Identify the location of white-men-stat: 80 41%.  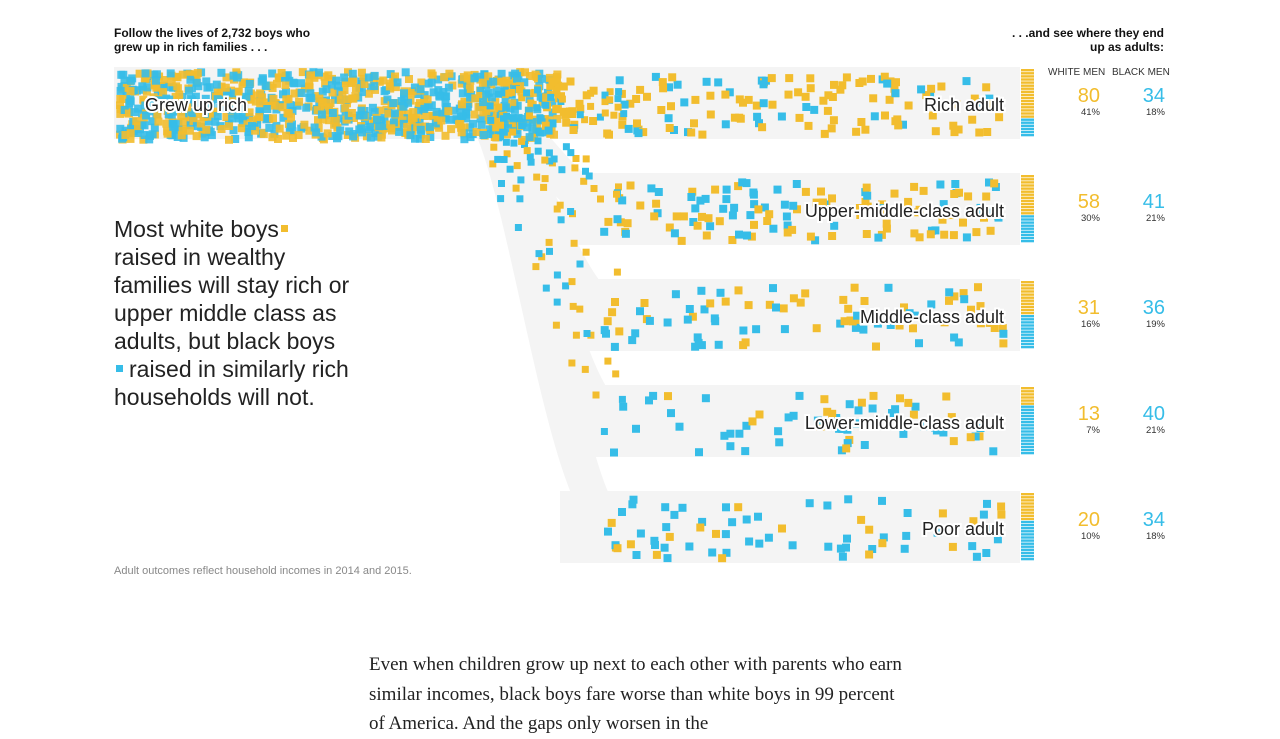
(1070, 102).